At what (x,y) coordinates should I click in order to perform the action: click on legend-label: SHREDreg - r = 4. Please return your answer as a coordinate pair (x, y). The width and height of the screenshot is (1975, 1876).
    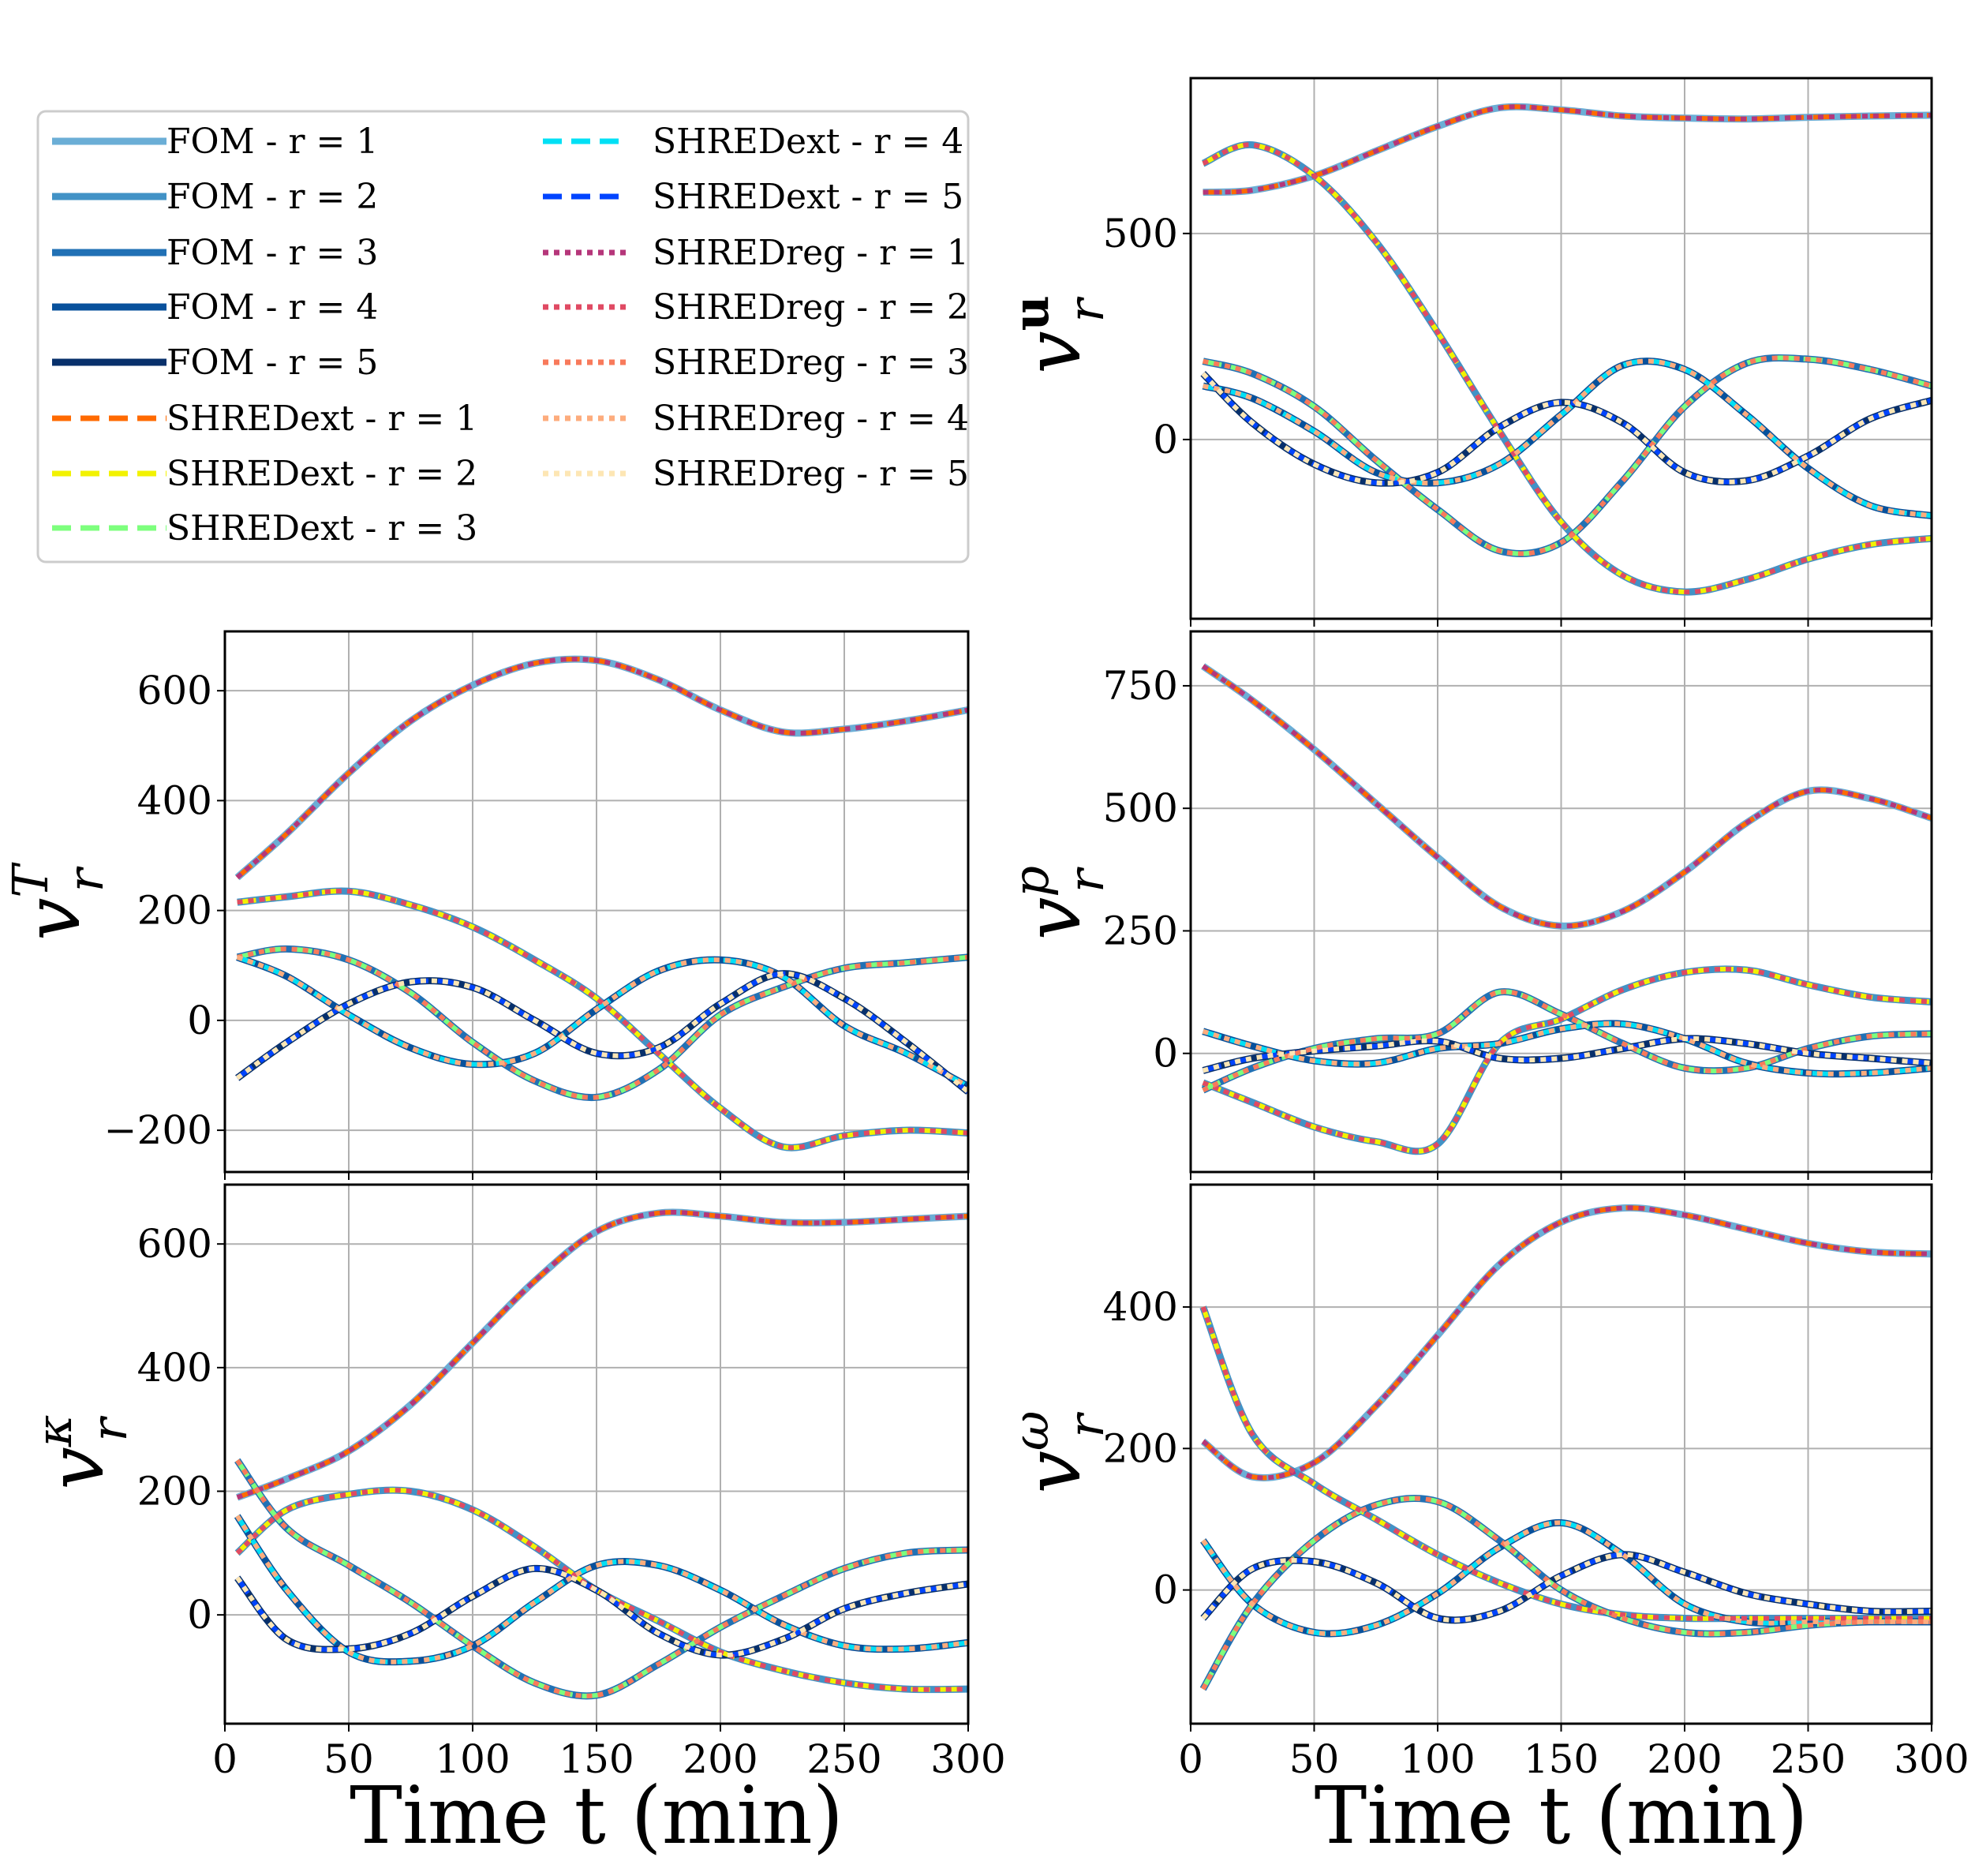
    Looking at the image, I should click on (811, 419).